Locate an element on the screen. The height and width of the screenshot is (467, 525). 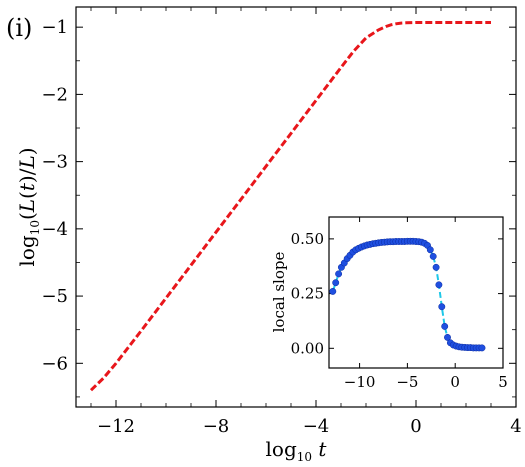
inset-x-tick-label: 5 is located at coordinates (503, 382).